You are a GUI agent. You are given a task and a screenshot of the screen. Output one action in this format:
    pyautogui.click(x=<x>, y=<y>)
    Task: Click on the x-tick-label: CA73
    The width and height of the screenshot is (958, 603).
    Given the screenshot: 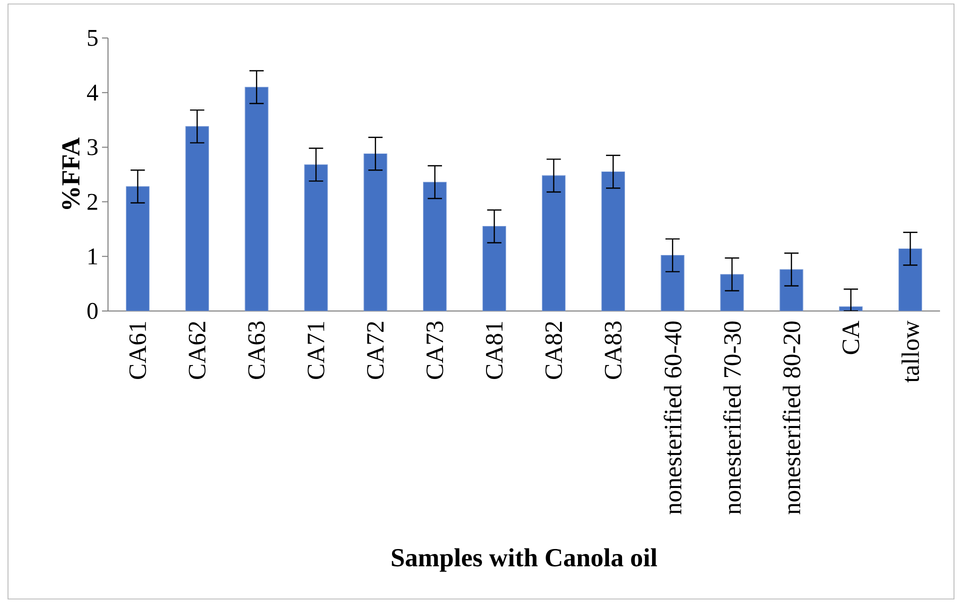 What is the action you would take?
    pyautogui.click(x=435, y=350)
    